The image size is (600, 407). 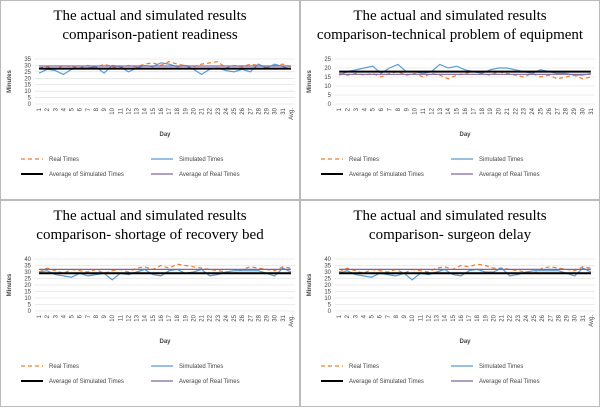 I want to click on x-tick-label: 2, so click(x=48, y=109).